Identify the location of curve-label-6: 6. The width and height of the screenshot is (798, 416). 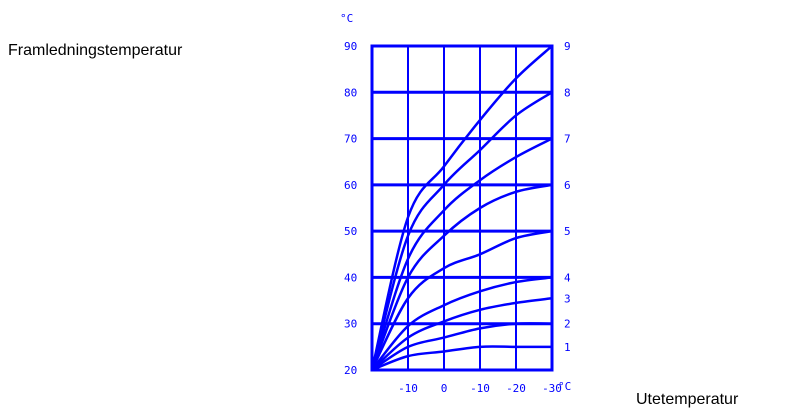
(567, 185).